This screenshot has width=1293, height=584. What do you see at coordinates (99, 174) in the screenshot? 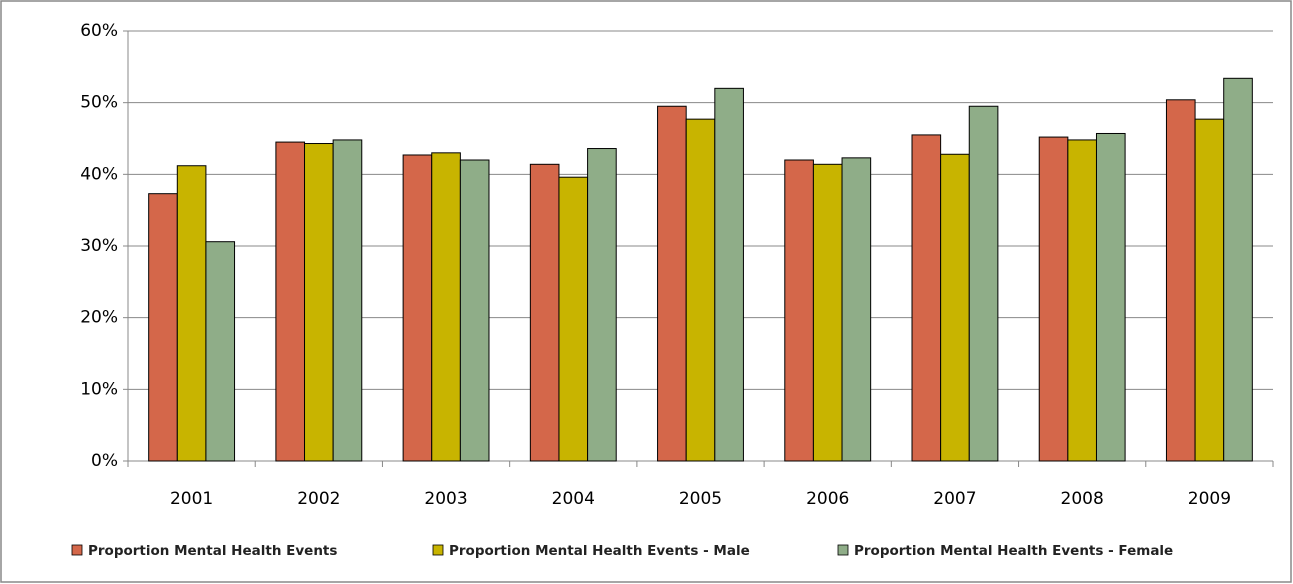
I see `y-tick-label: 40%` at bounding box center [99, 174].